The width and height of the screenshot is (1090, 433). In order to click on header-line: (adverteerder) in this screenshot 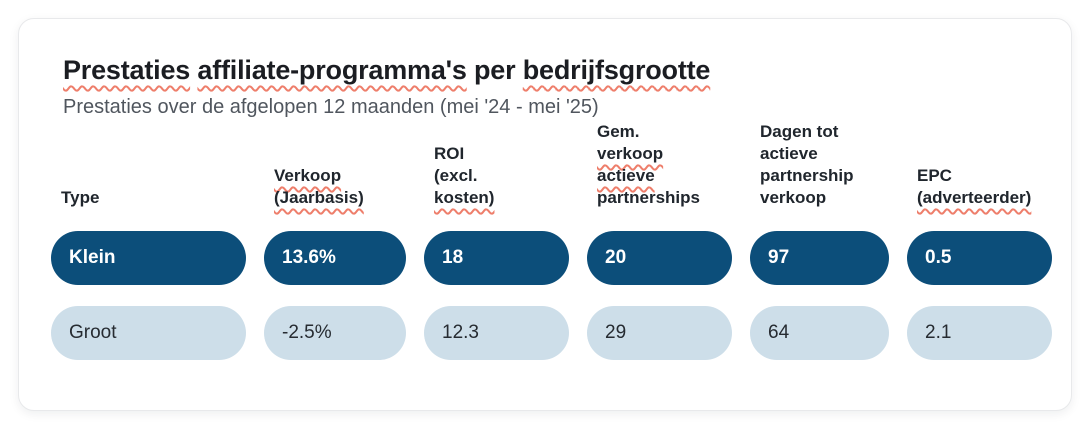, I will do `click(974, 197)`.